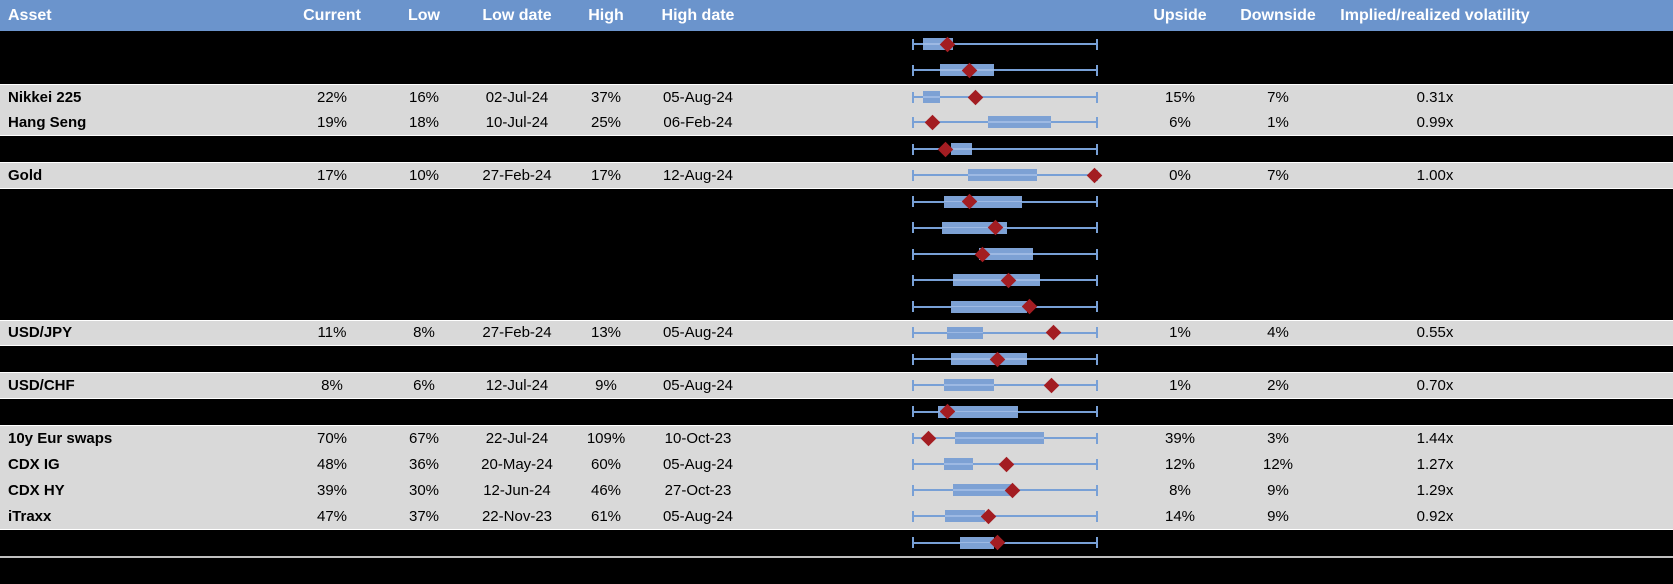 Image resolution: width=1673 pixels, height=584 pixels. Describe the element at coordinates (30, 516) in the screenshot. I see `asset-cell: iTraxx` at that location.